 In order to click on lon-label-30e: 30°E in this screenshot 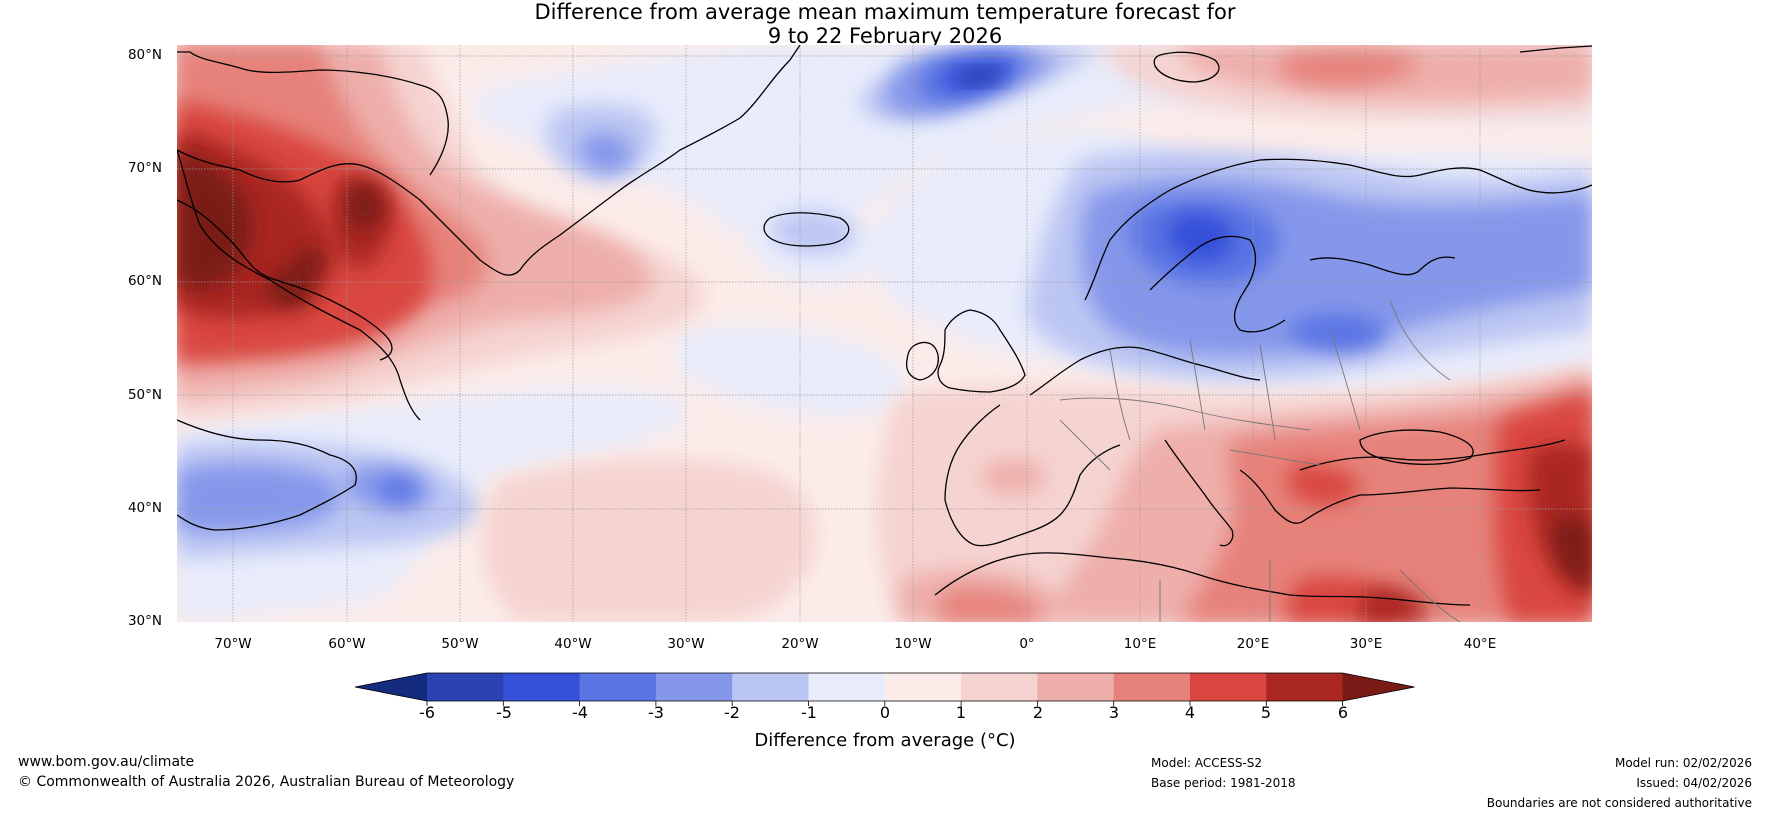, I will do `click(1366, 644)`.